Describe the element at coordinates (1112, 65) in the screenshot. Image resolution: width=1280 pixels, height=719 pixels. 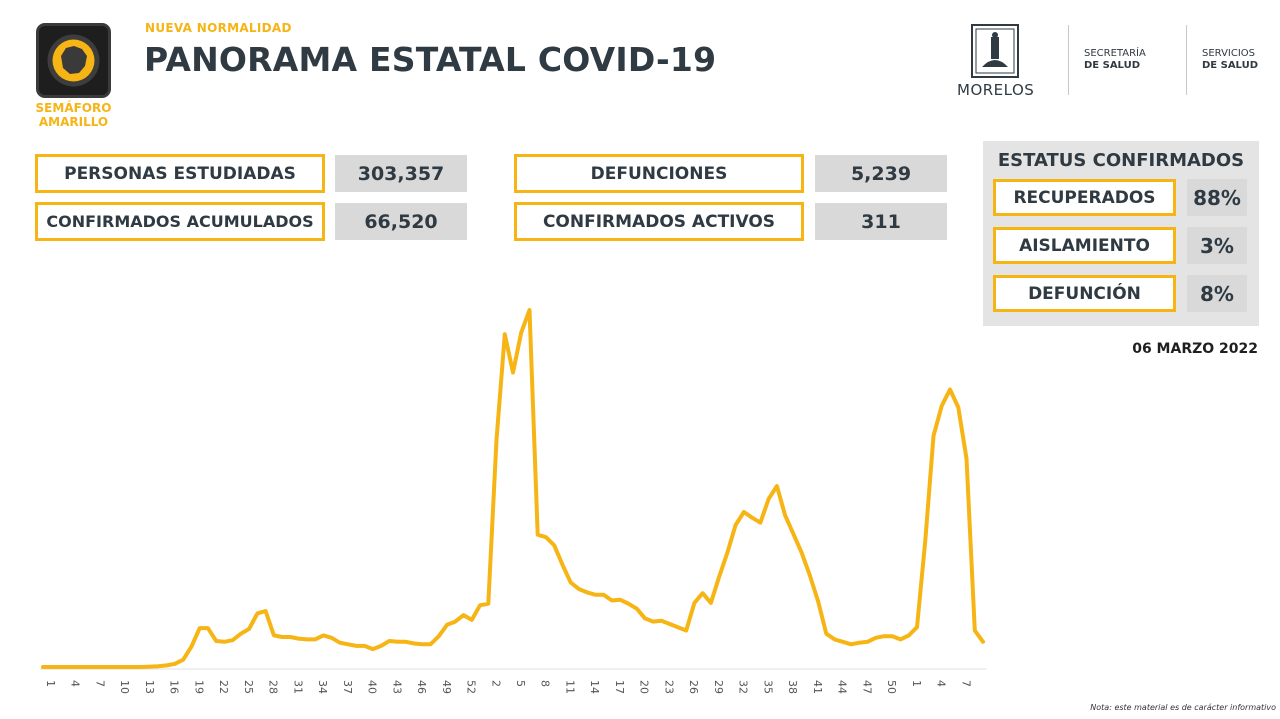
I see `secretaria-line2: DE SALUD` at that location.